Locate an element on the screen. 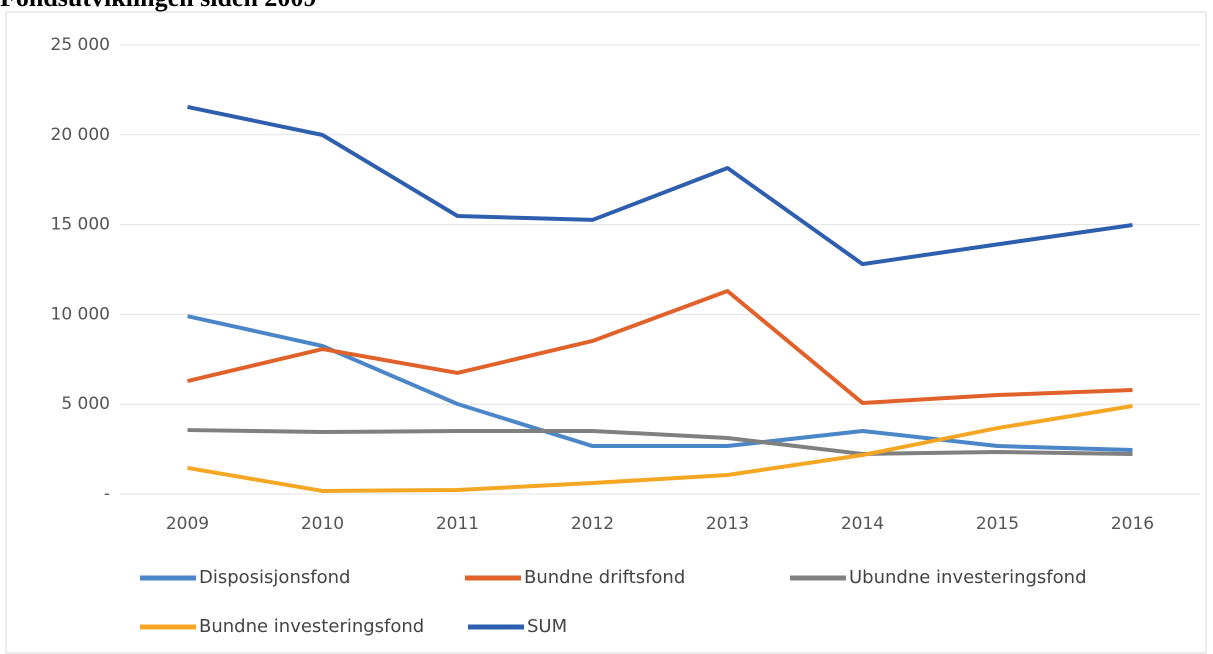 Image resolution: width=1213 pixels, height=654 pixels. y-tick-label: 25 000 is located at coordinates (80, 45).